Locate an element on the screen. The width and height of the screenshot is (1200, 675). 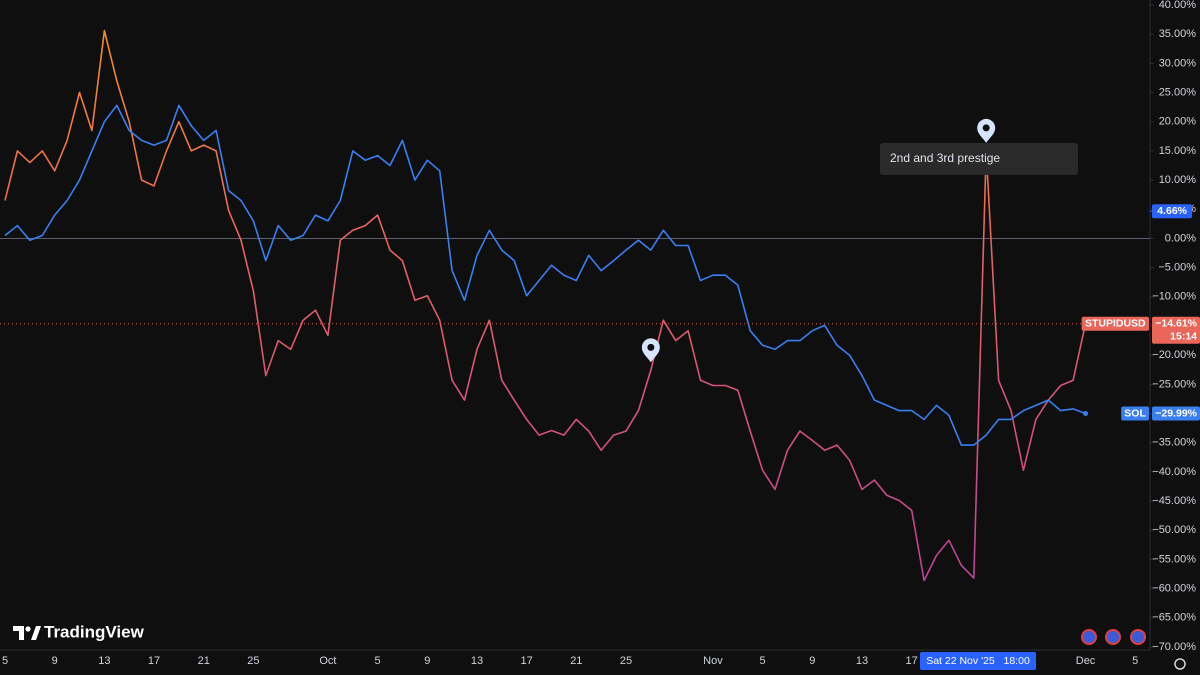
series-name: SOL is located at coordinates (1135, 413).